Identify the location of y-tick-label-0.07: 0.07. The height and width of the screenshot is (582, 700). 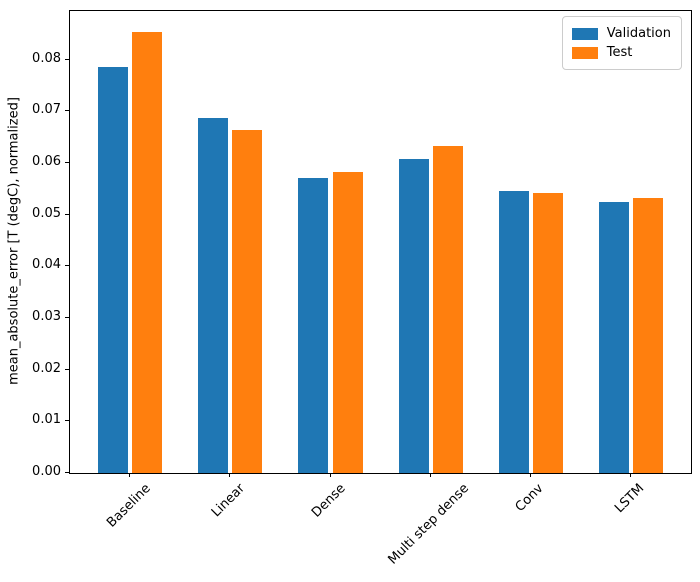
(46, 110).